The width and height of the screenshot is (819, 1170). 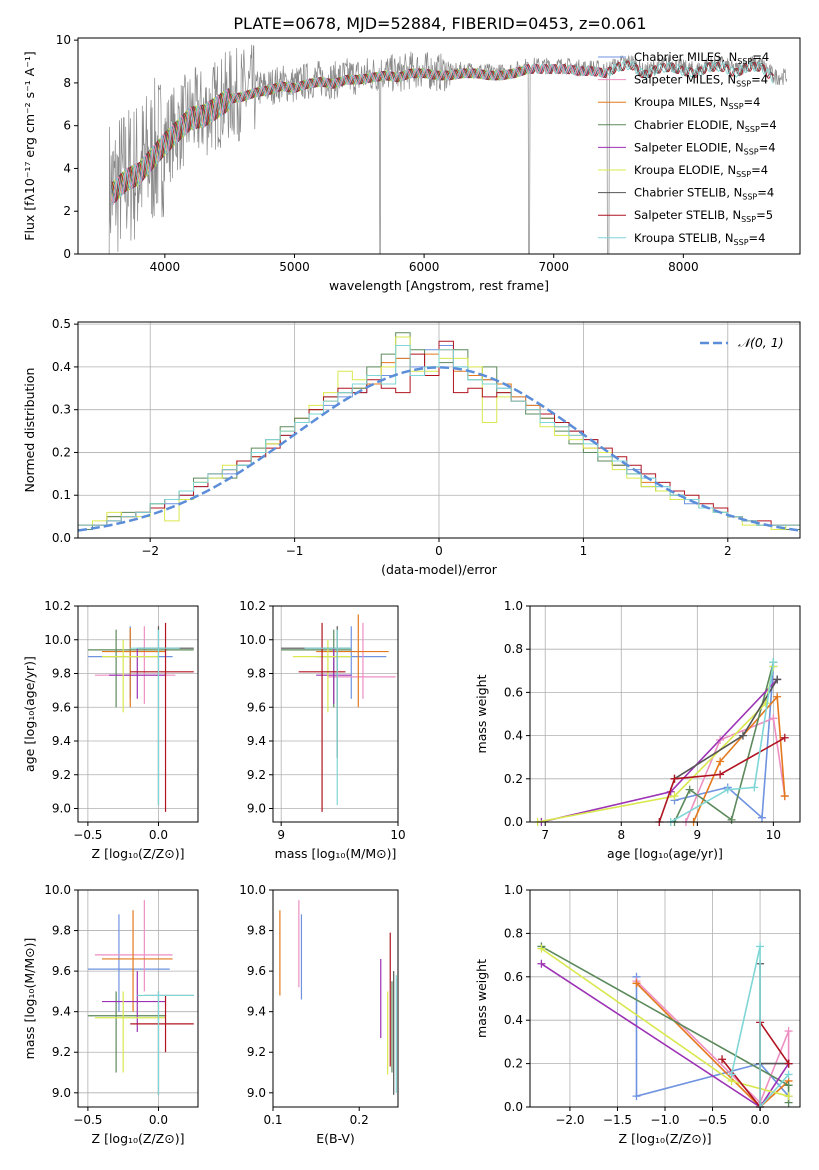 What do you see at coordinates (360, 134) in the screenshot?
I see `model-spectrum-line` at bounding box center [360, 134].